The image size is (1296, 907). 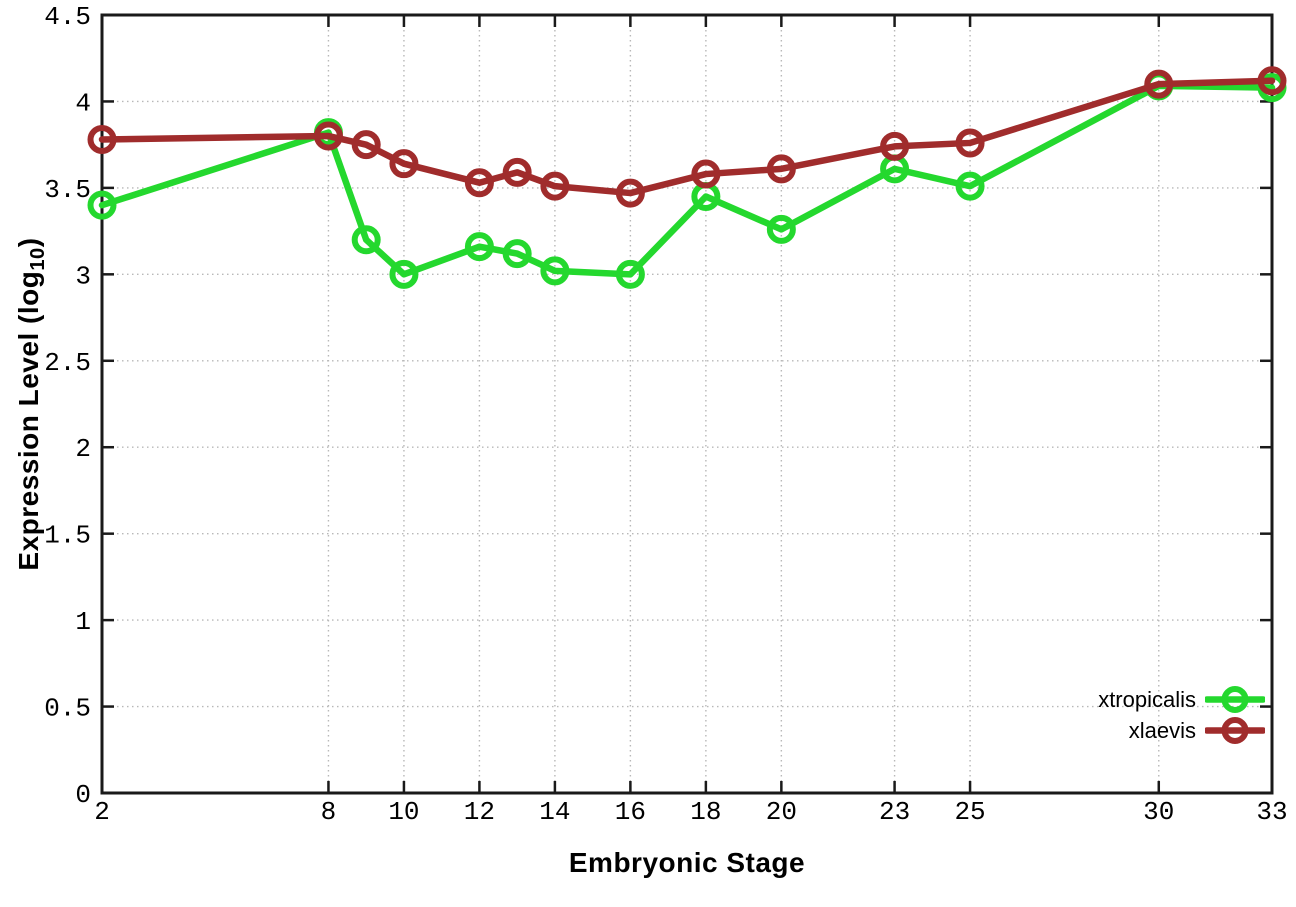 What do you see at coordinates (687, 137) in the screenshot?
I see `series-xlaevis-line` at bounding box center [687, 137].